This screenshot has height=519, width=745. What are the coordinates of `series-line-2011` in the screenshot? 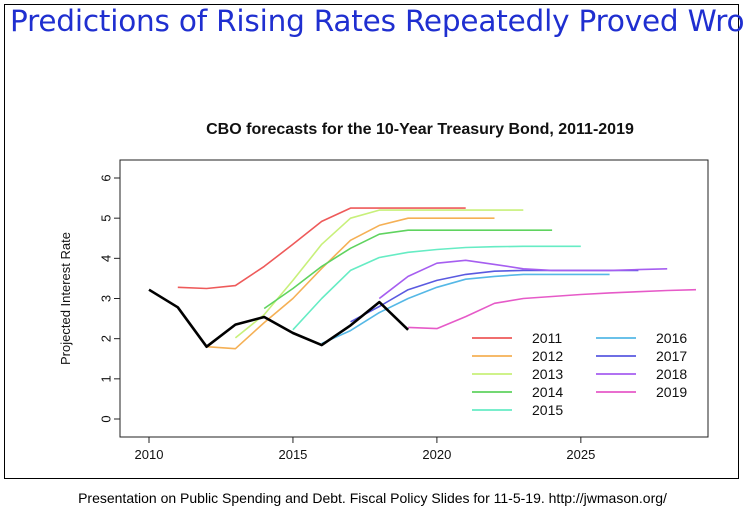 It's located at (321, 248).